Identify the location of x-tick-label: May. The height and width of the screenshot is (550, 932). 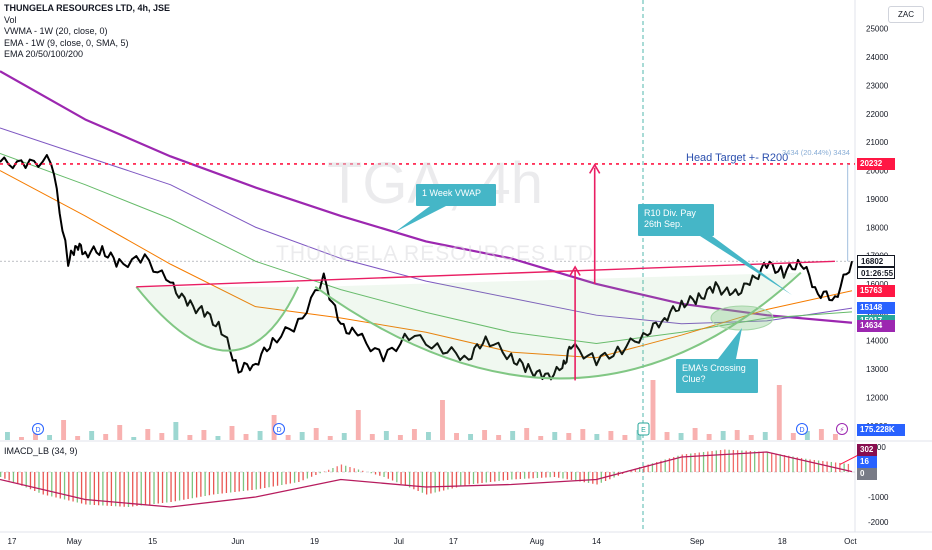
(74, 541).